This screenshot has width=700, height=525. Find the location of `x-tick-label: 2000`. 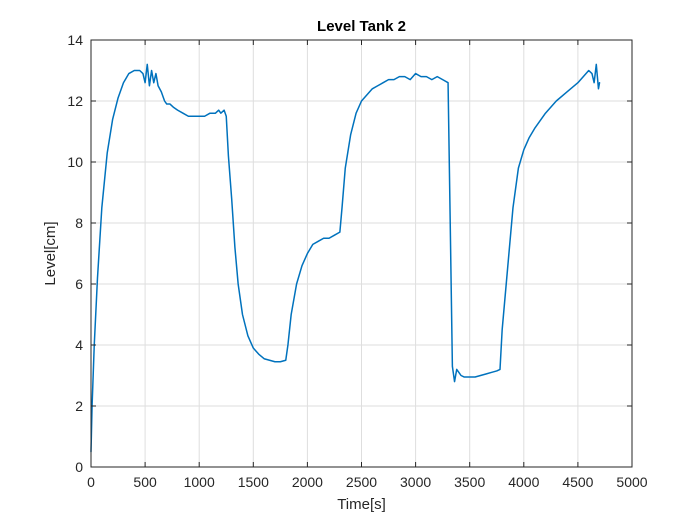

x-tick-label: 2000 is located at coordinates (307, 482).